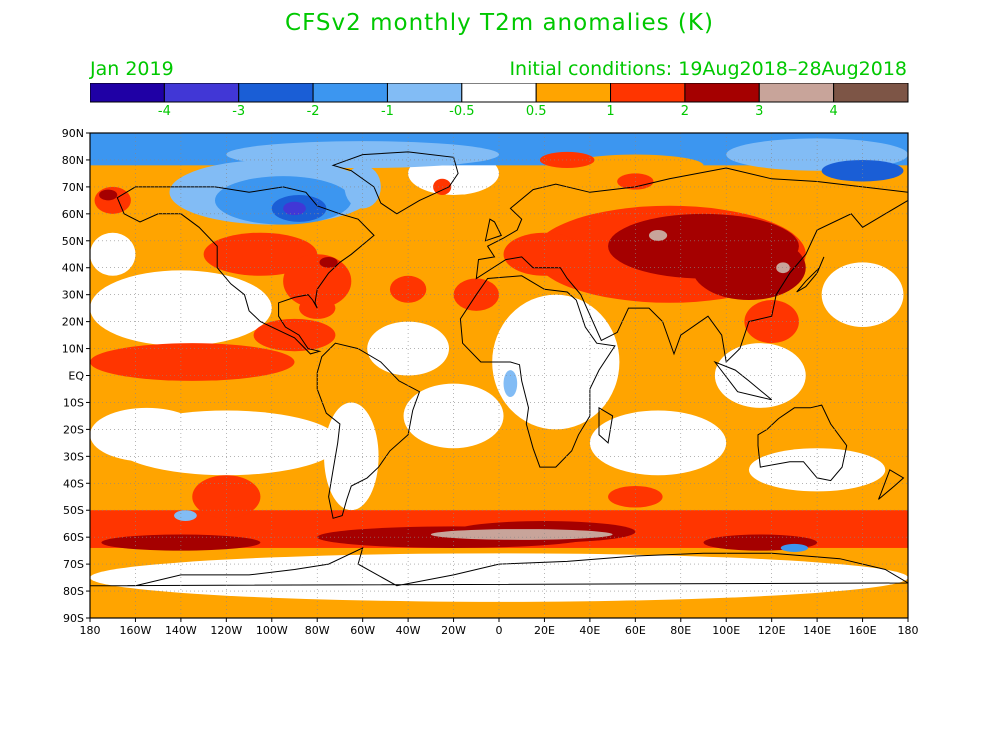 The width and height of the screenshot is (999, 750). Describe the element at coordinates (743, 380) in the screenshot. I see `indonesia-outline` at that location.